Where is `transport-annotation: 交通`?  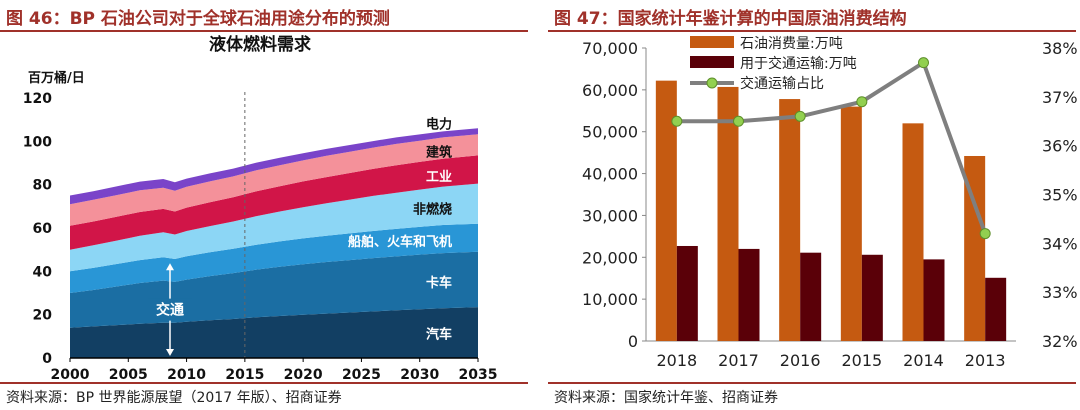 transport-annotation: 交通 is located at coordinates (170, 310).